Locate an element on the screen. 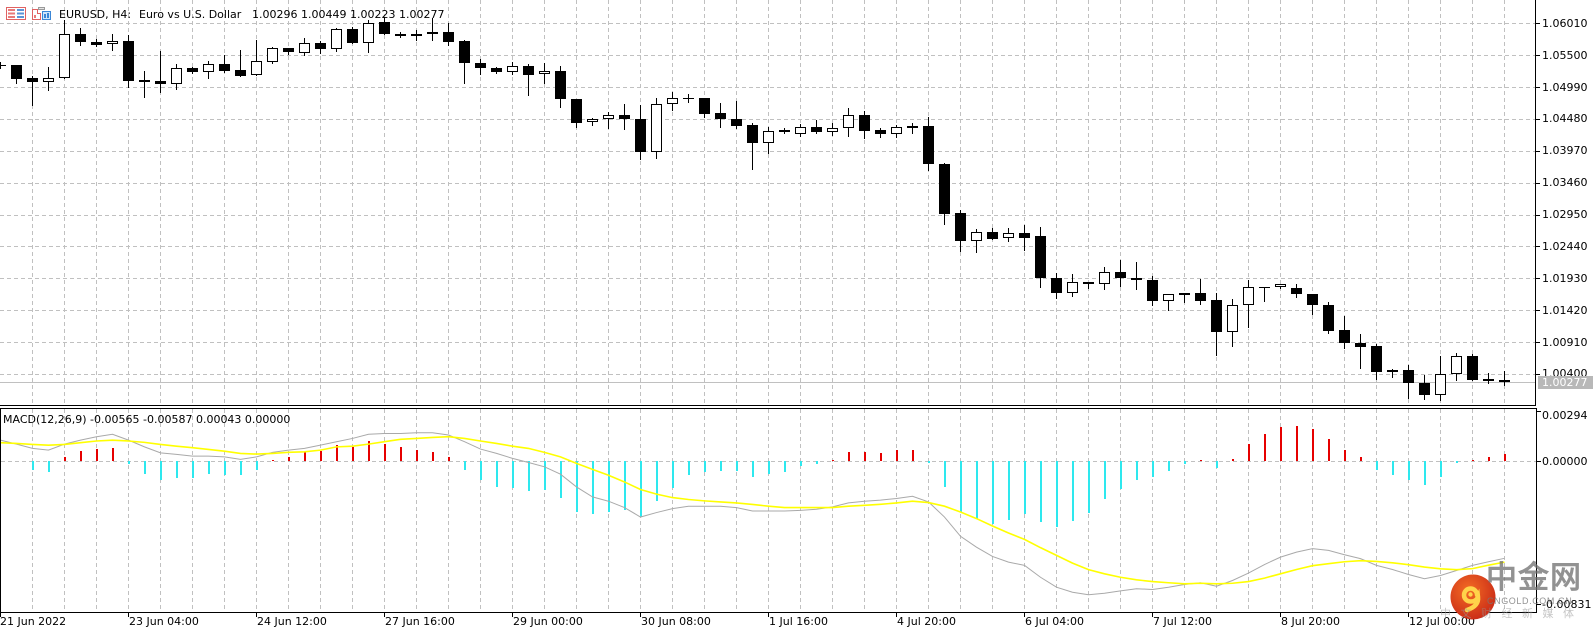 The image size is (1593, 633). macd-axis-label: 0.00000 is located at coordinates (1565, 461).